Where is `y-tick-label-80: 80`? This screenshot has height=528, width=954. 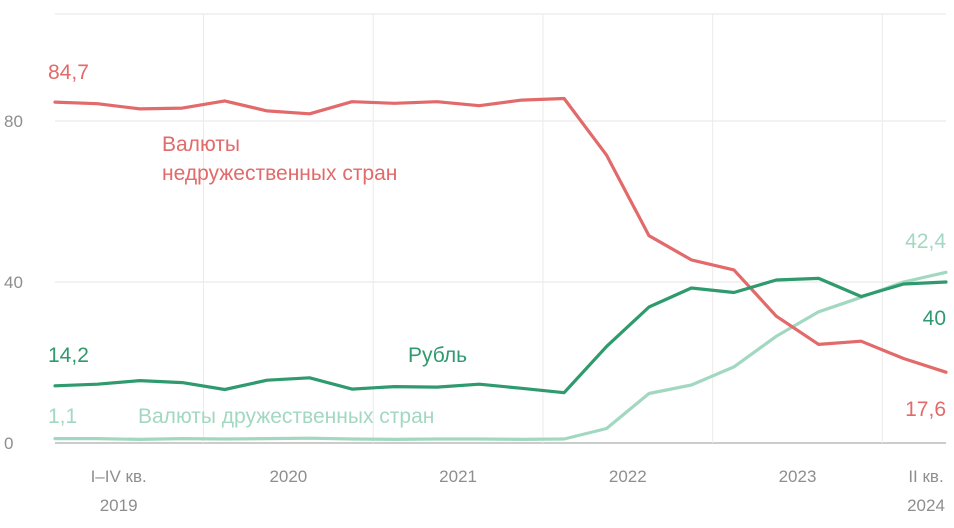
y-tick-label-80: 80 is located at coordinates (13, 121).